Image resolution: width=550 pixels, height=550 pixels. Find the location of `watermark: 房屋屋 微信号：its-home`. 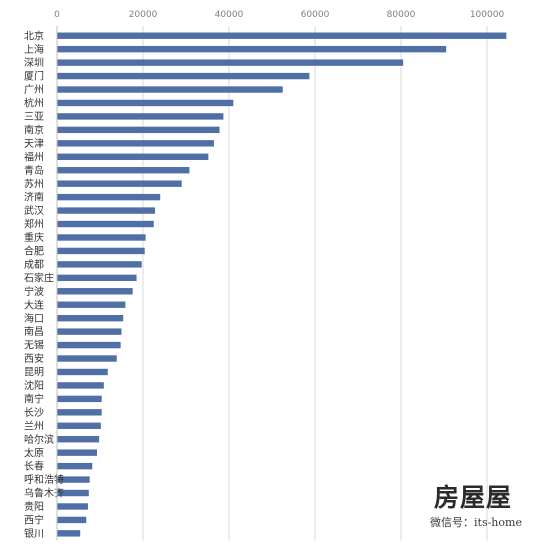

watermark: 房屋屋 微信号：its-home is located at coordinates (485, 508).